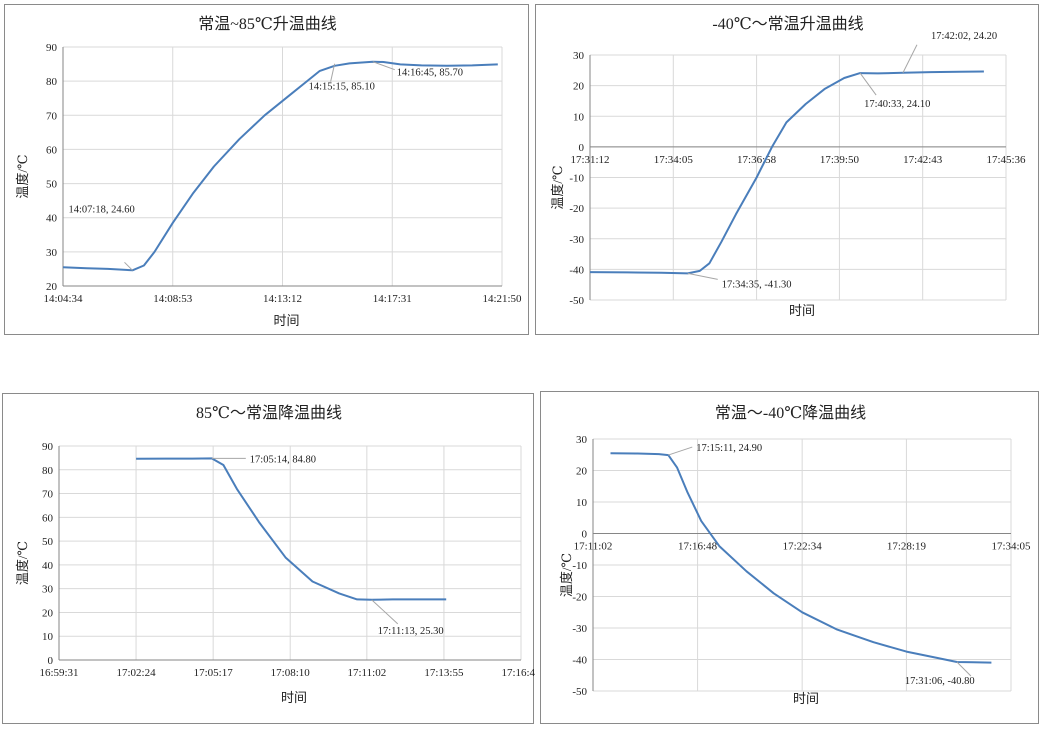  What do you see at coordinates (940, 681) in the screenshot?
I see `data-label: 17:31:06, -40.80` at bounding box center [940, 681].